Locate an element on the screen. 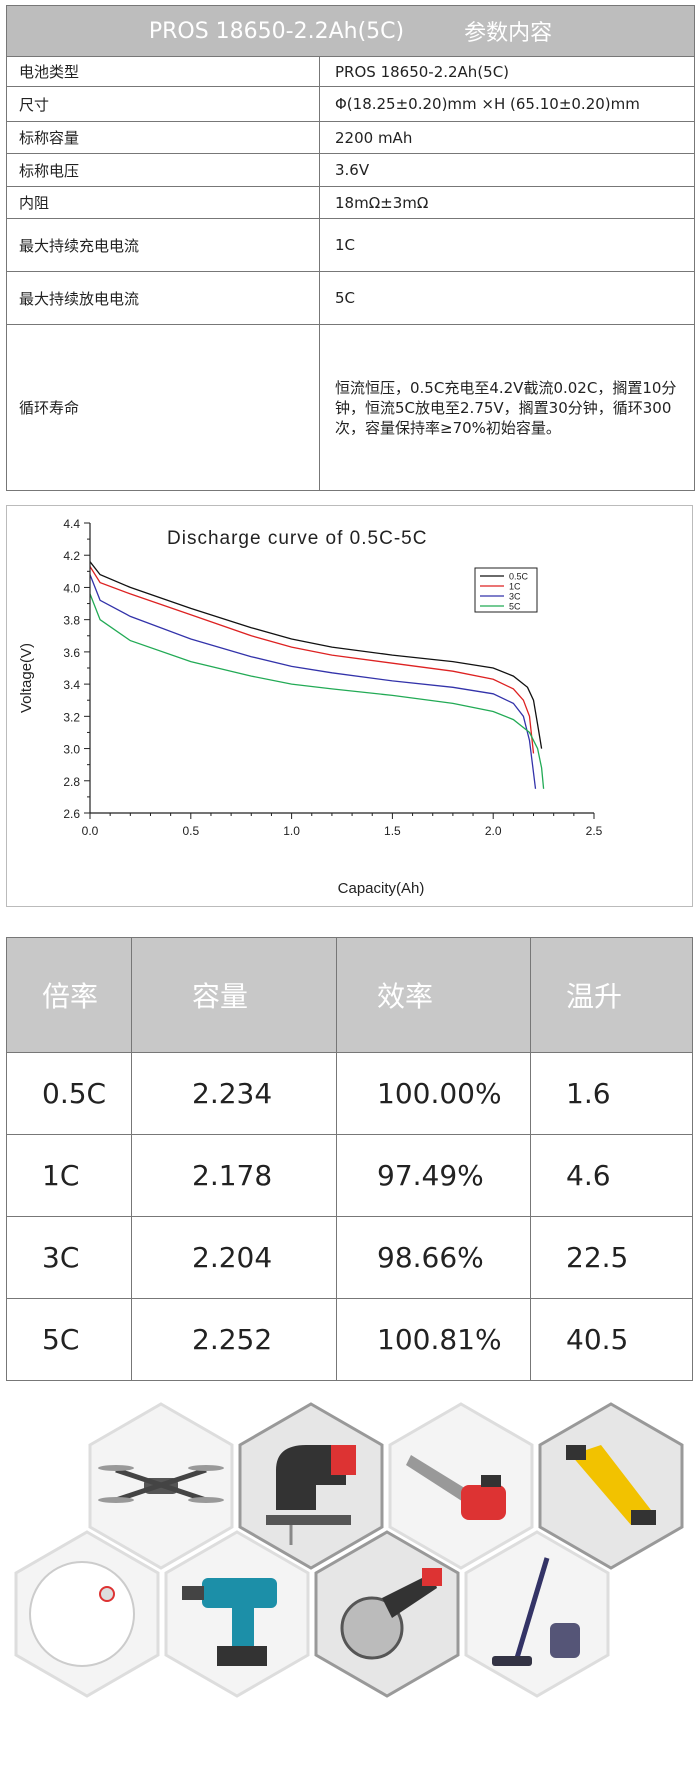 This screenshot has width=699, height=1769. chainsaw-icon is located at coordinates (461, 1486).